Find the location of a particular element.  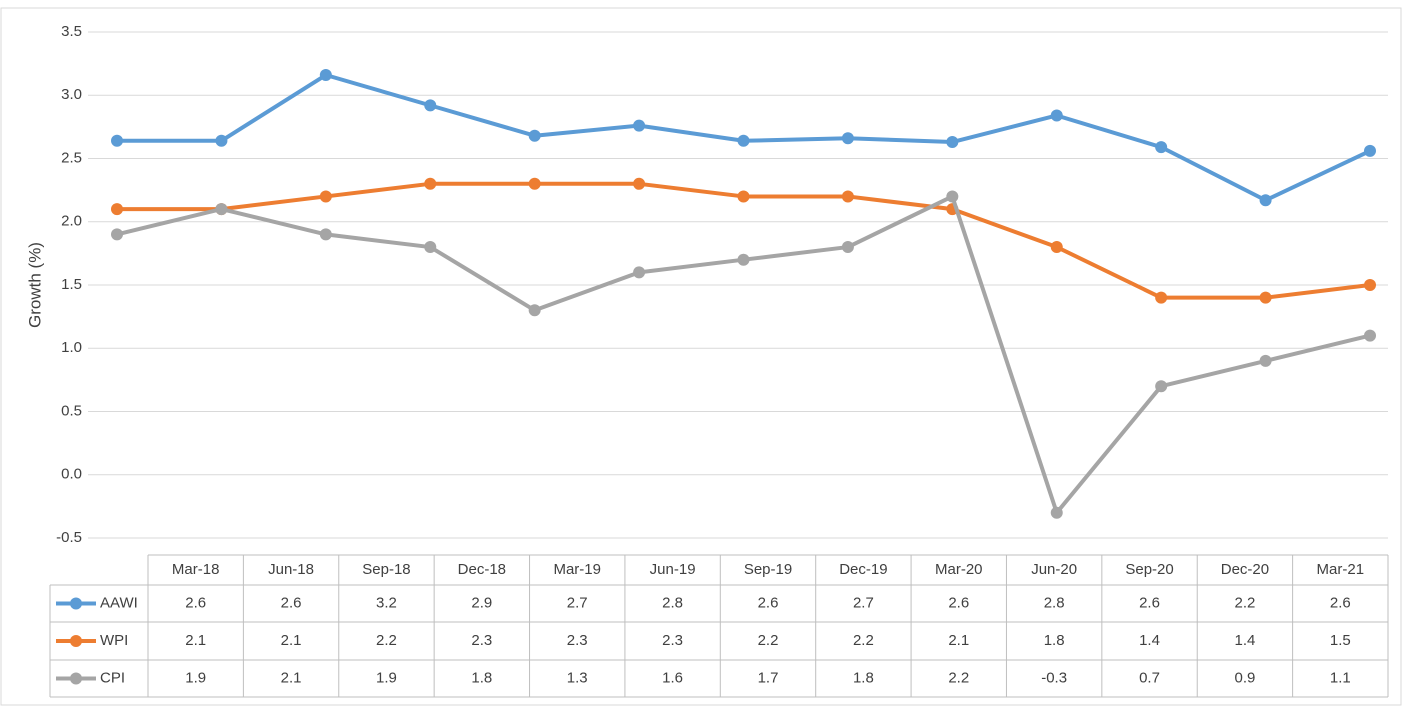

legend-label: CPI is located at coordinates (112, 677).